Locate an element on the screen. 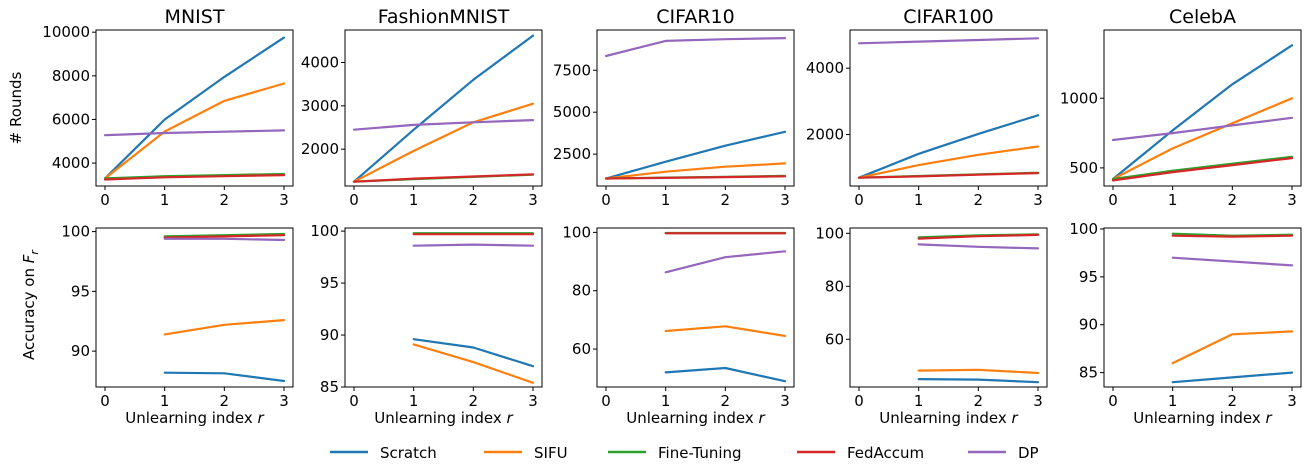 The image size is (1307, 468). panel-accuracy-0: 0 1 2 3 90 95 100 Unlearning index r is located at coordinates (177, 325).